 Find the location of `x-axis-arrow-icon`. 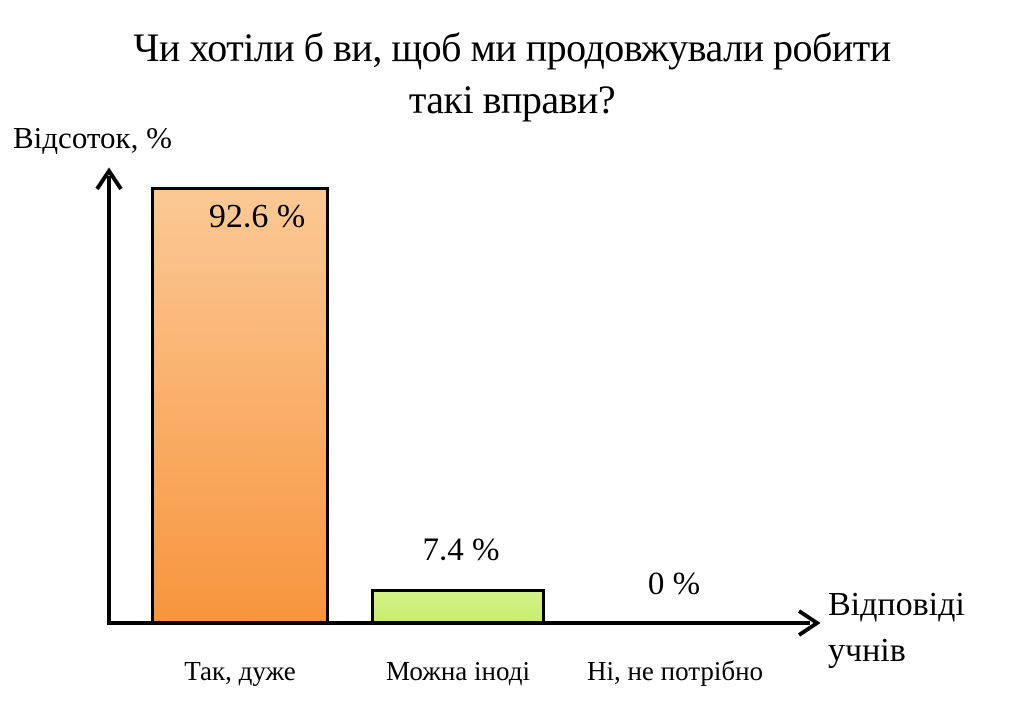

x-axis-arrow-icon is located at coordinates (809, 623).